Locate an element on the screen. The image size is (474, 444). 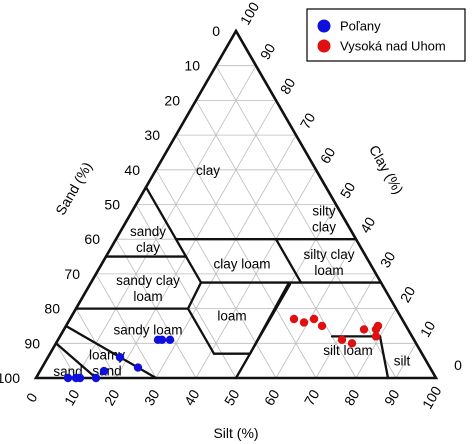
data-points is located at coordinates (223, 348).